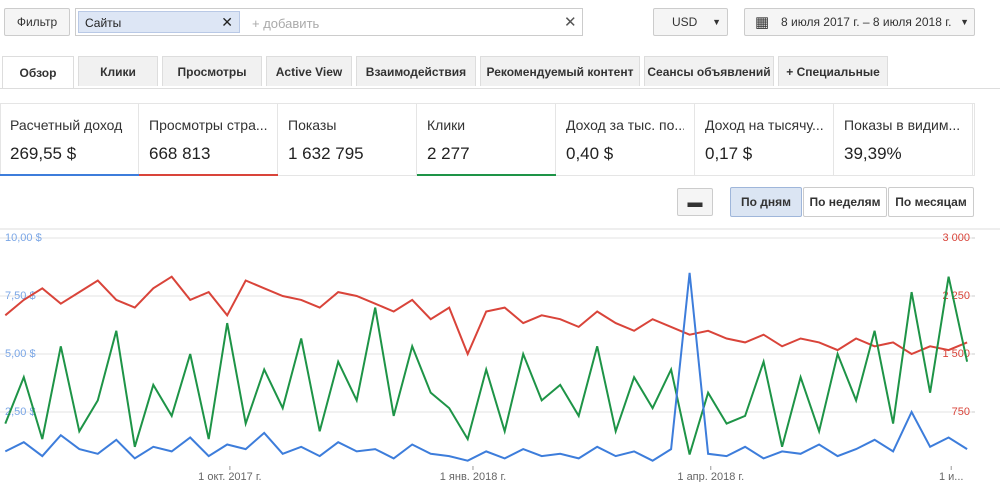  Describe the element at coordinates (159, 22) in the screenshot. I see `filter-chip: Сайты ✕` at that location.